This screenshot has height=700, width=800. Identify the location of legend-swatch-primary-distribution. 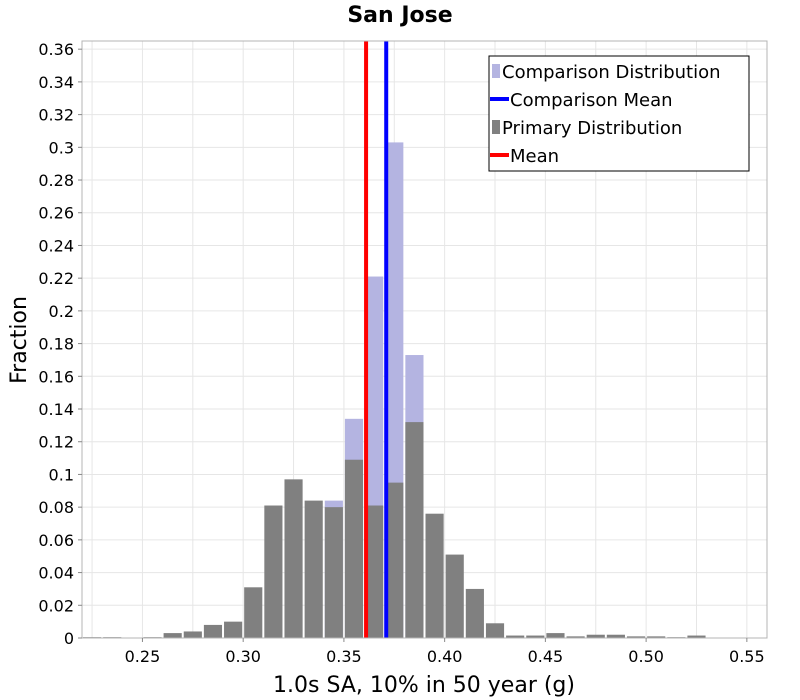
(496, 127).